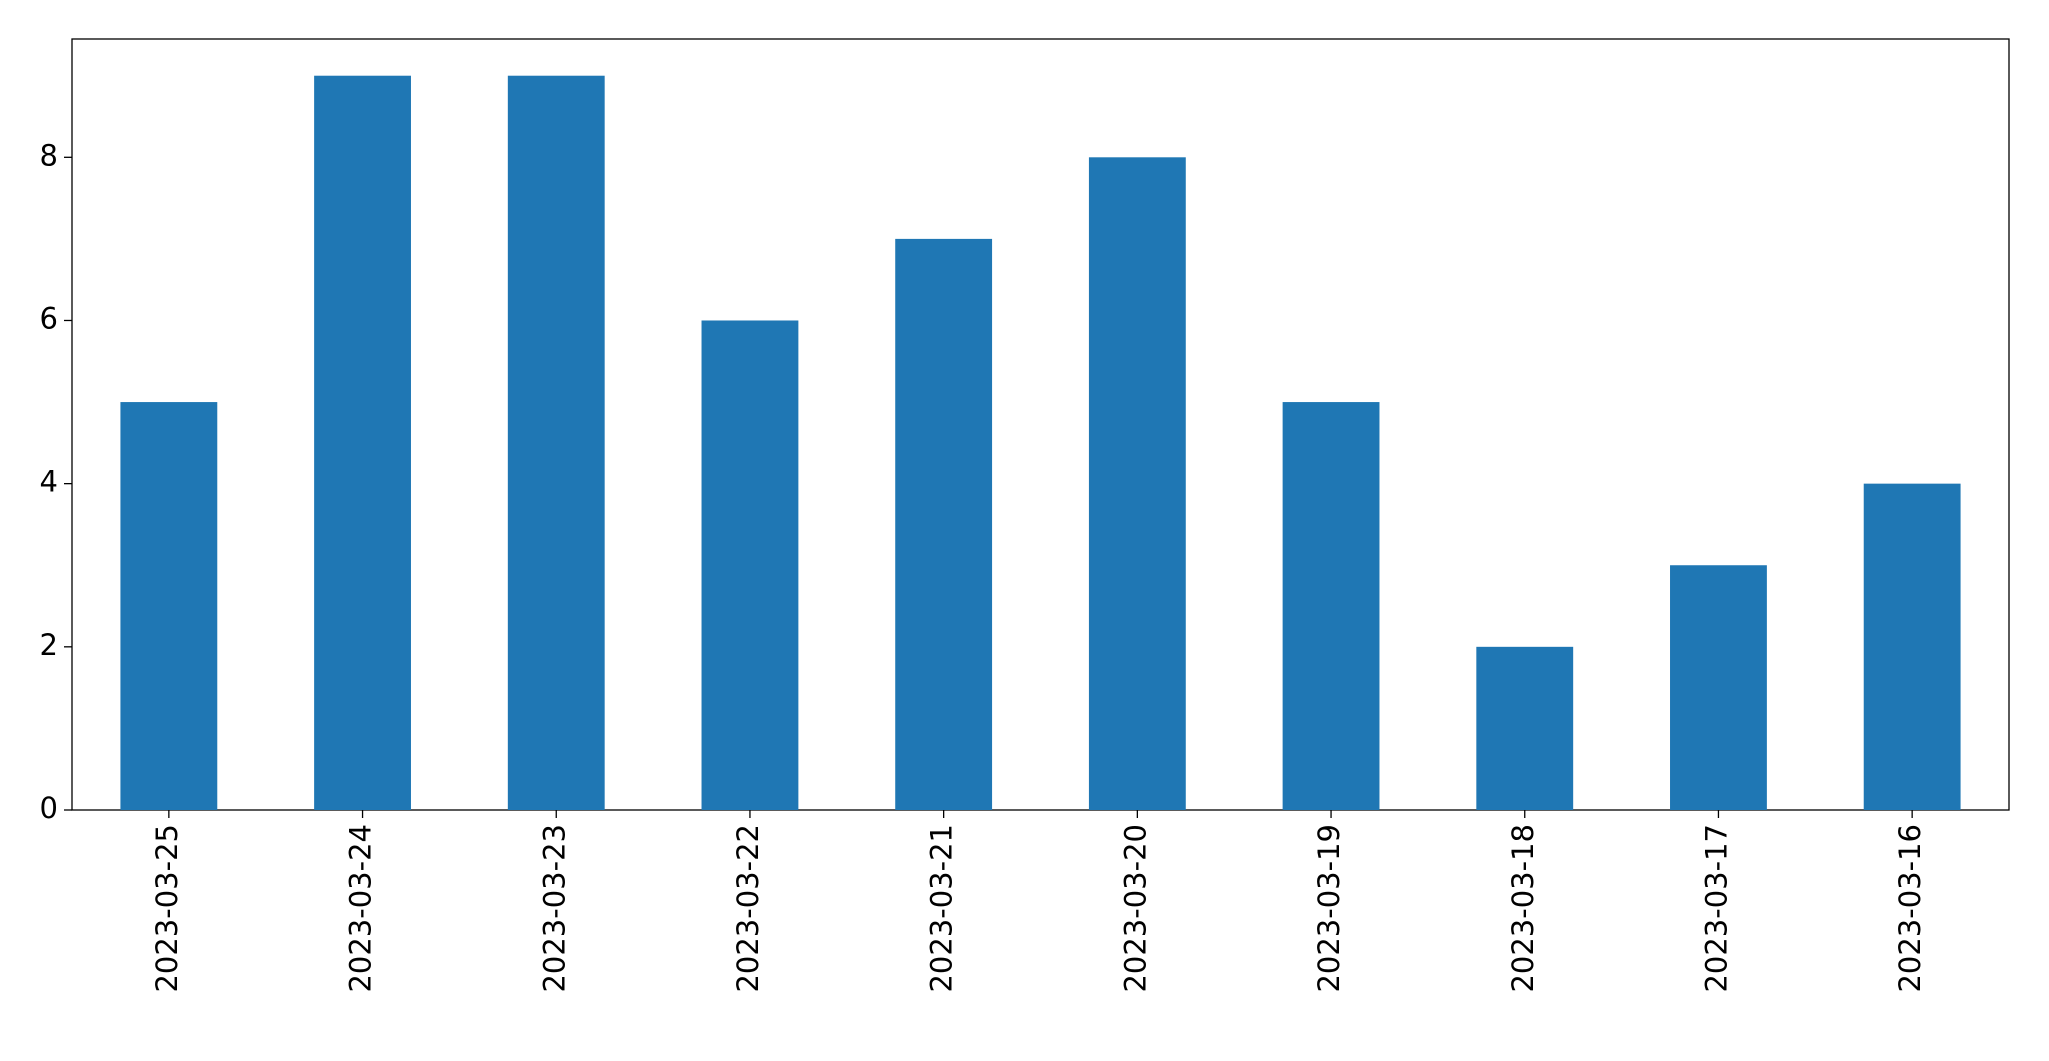  What do you see at coordinates (1329, 908) in the screenshot?
I see `x-tick-label: 2023-03-19` at bounding box center [1329, 908].